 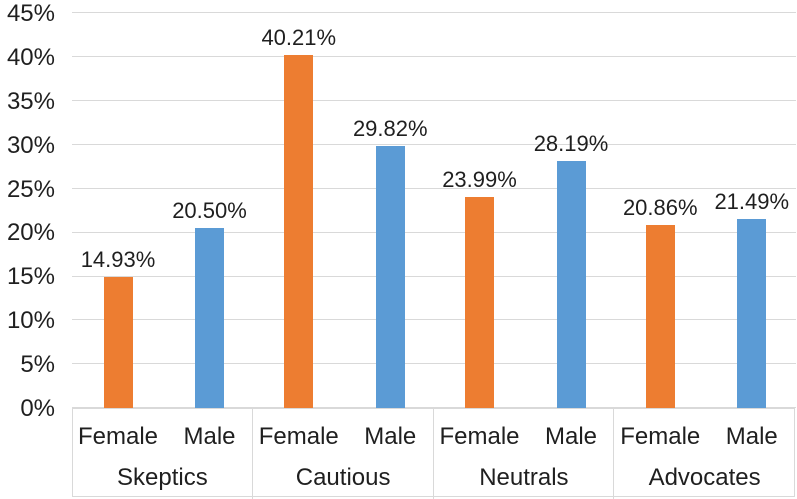 I want to click on y-axis-tick-label: 5%, so click(x=37, y=365).